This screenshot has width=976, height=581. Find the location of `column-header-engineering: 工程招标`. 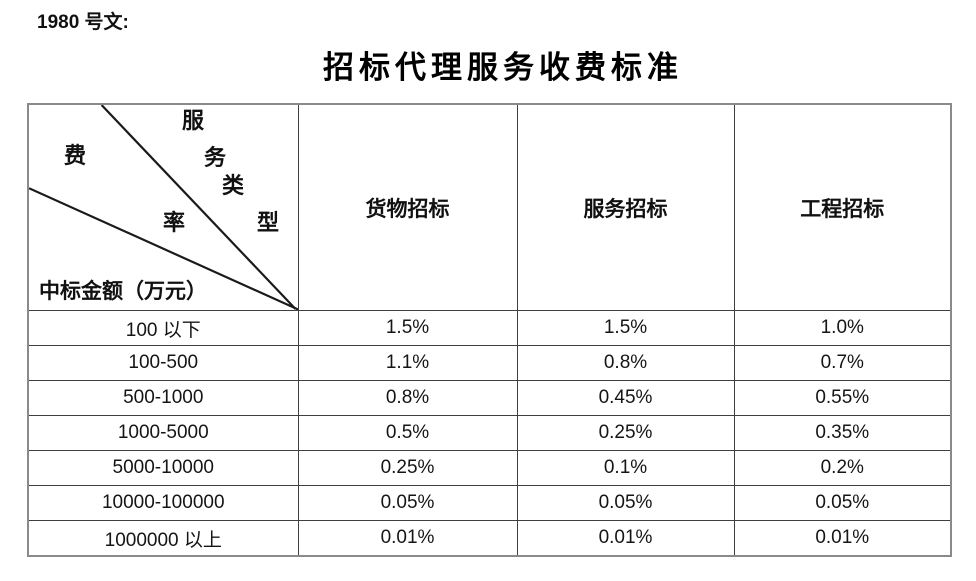

column-header-engineering: 工程招标 is located at coordinates (842, 207).